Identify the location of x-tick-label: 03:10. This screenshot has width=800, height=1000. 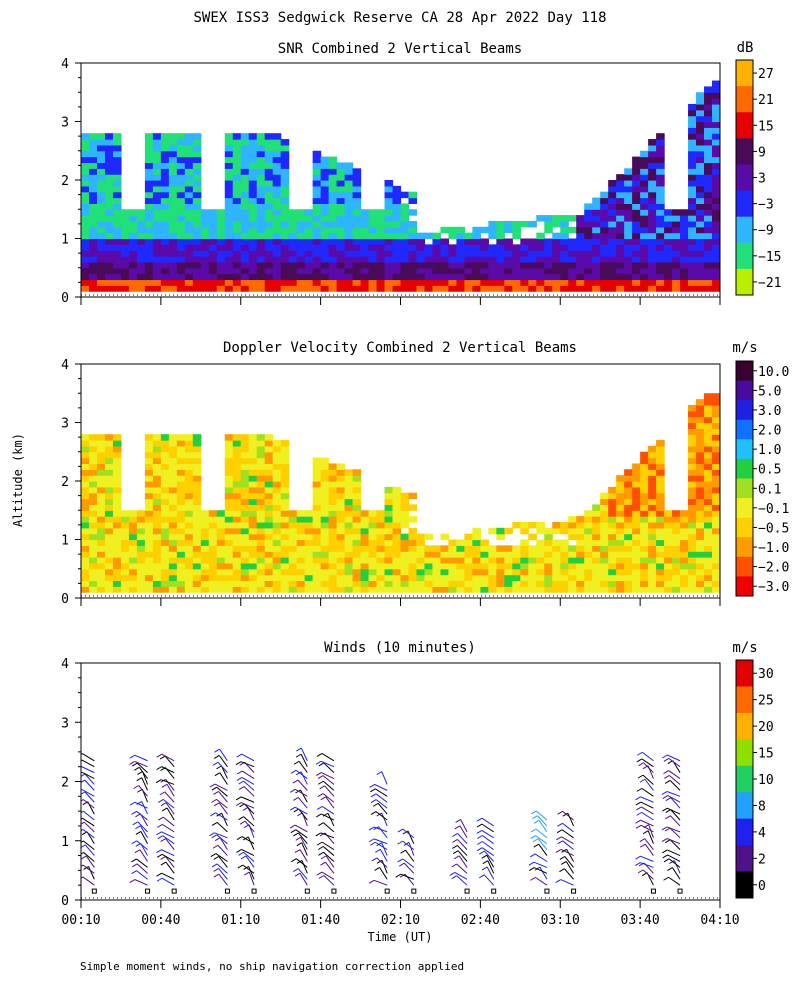
(560, 920).